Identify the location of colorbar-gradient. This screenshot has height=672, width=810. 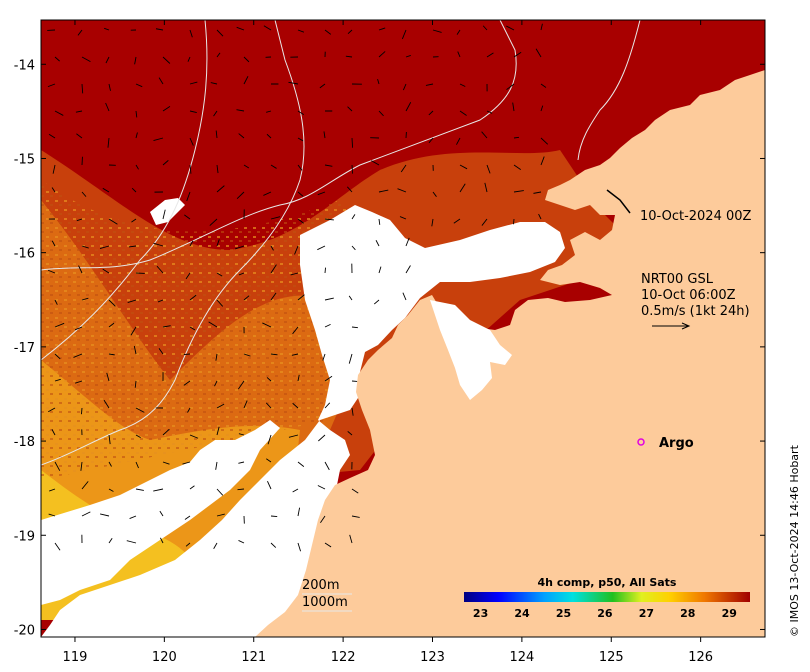
(607, 597).